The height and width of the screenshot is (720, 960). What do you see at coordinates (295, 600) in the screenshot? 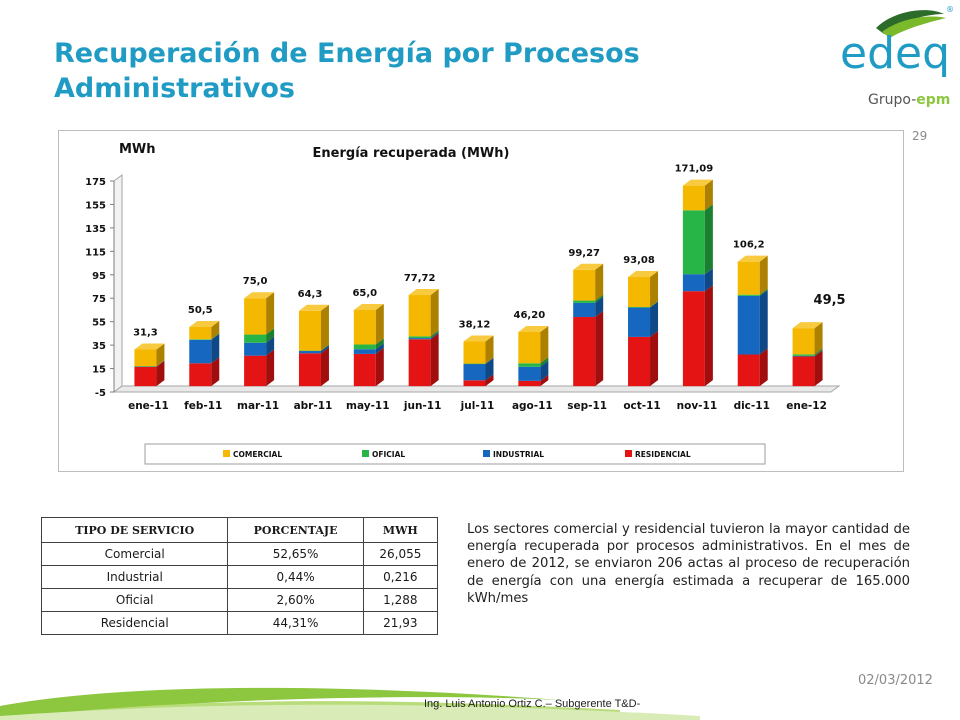
I see `table-cell: 2,60%` at bounding box center [295, 600].